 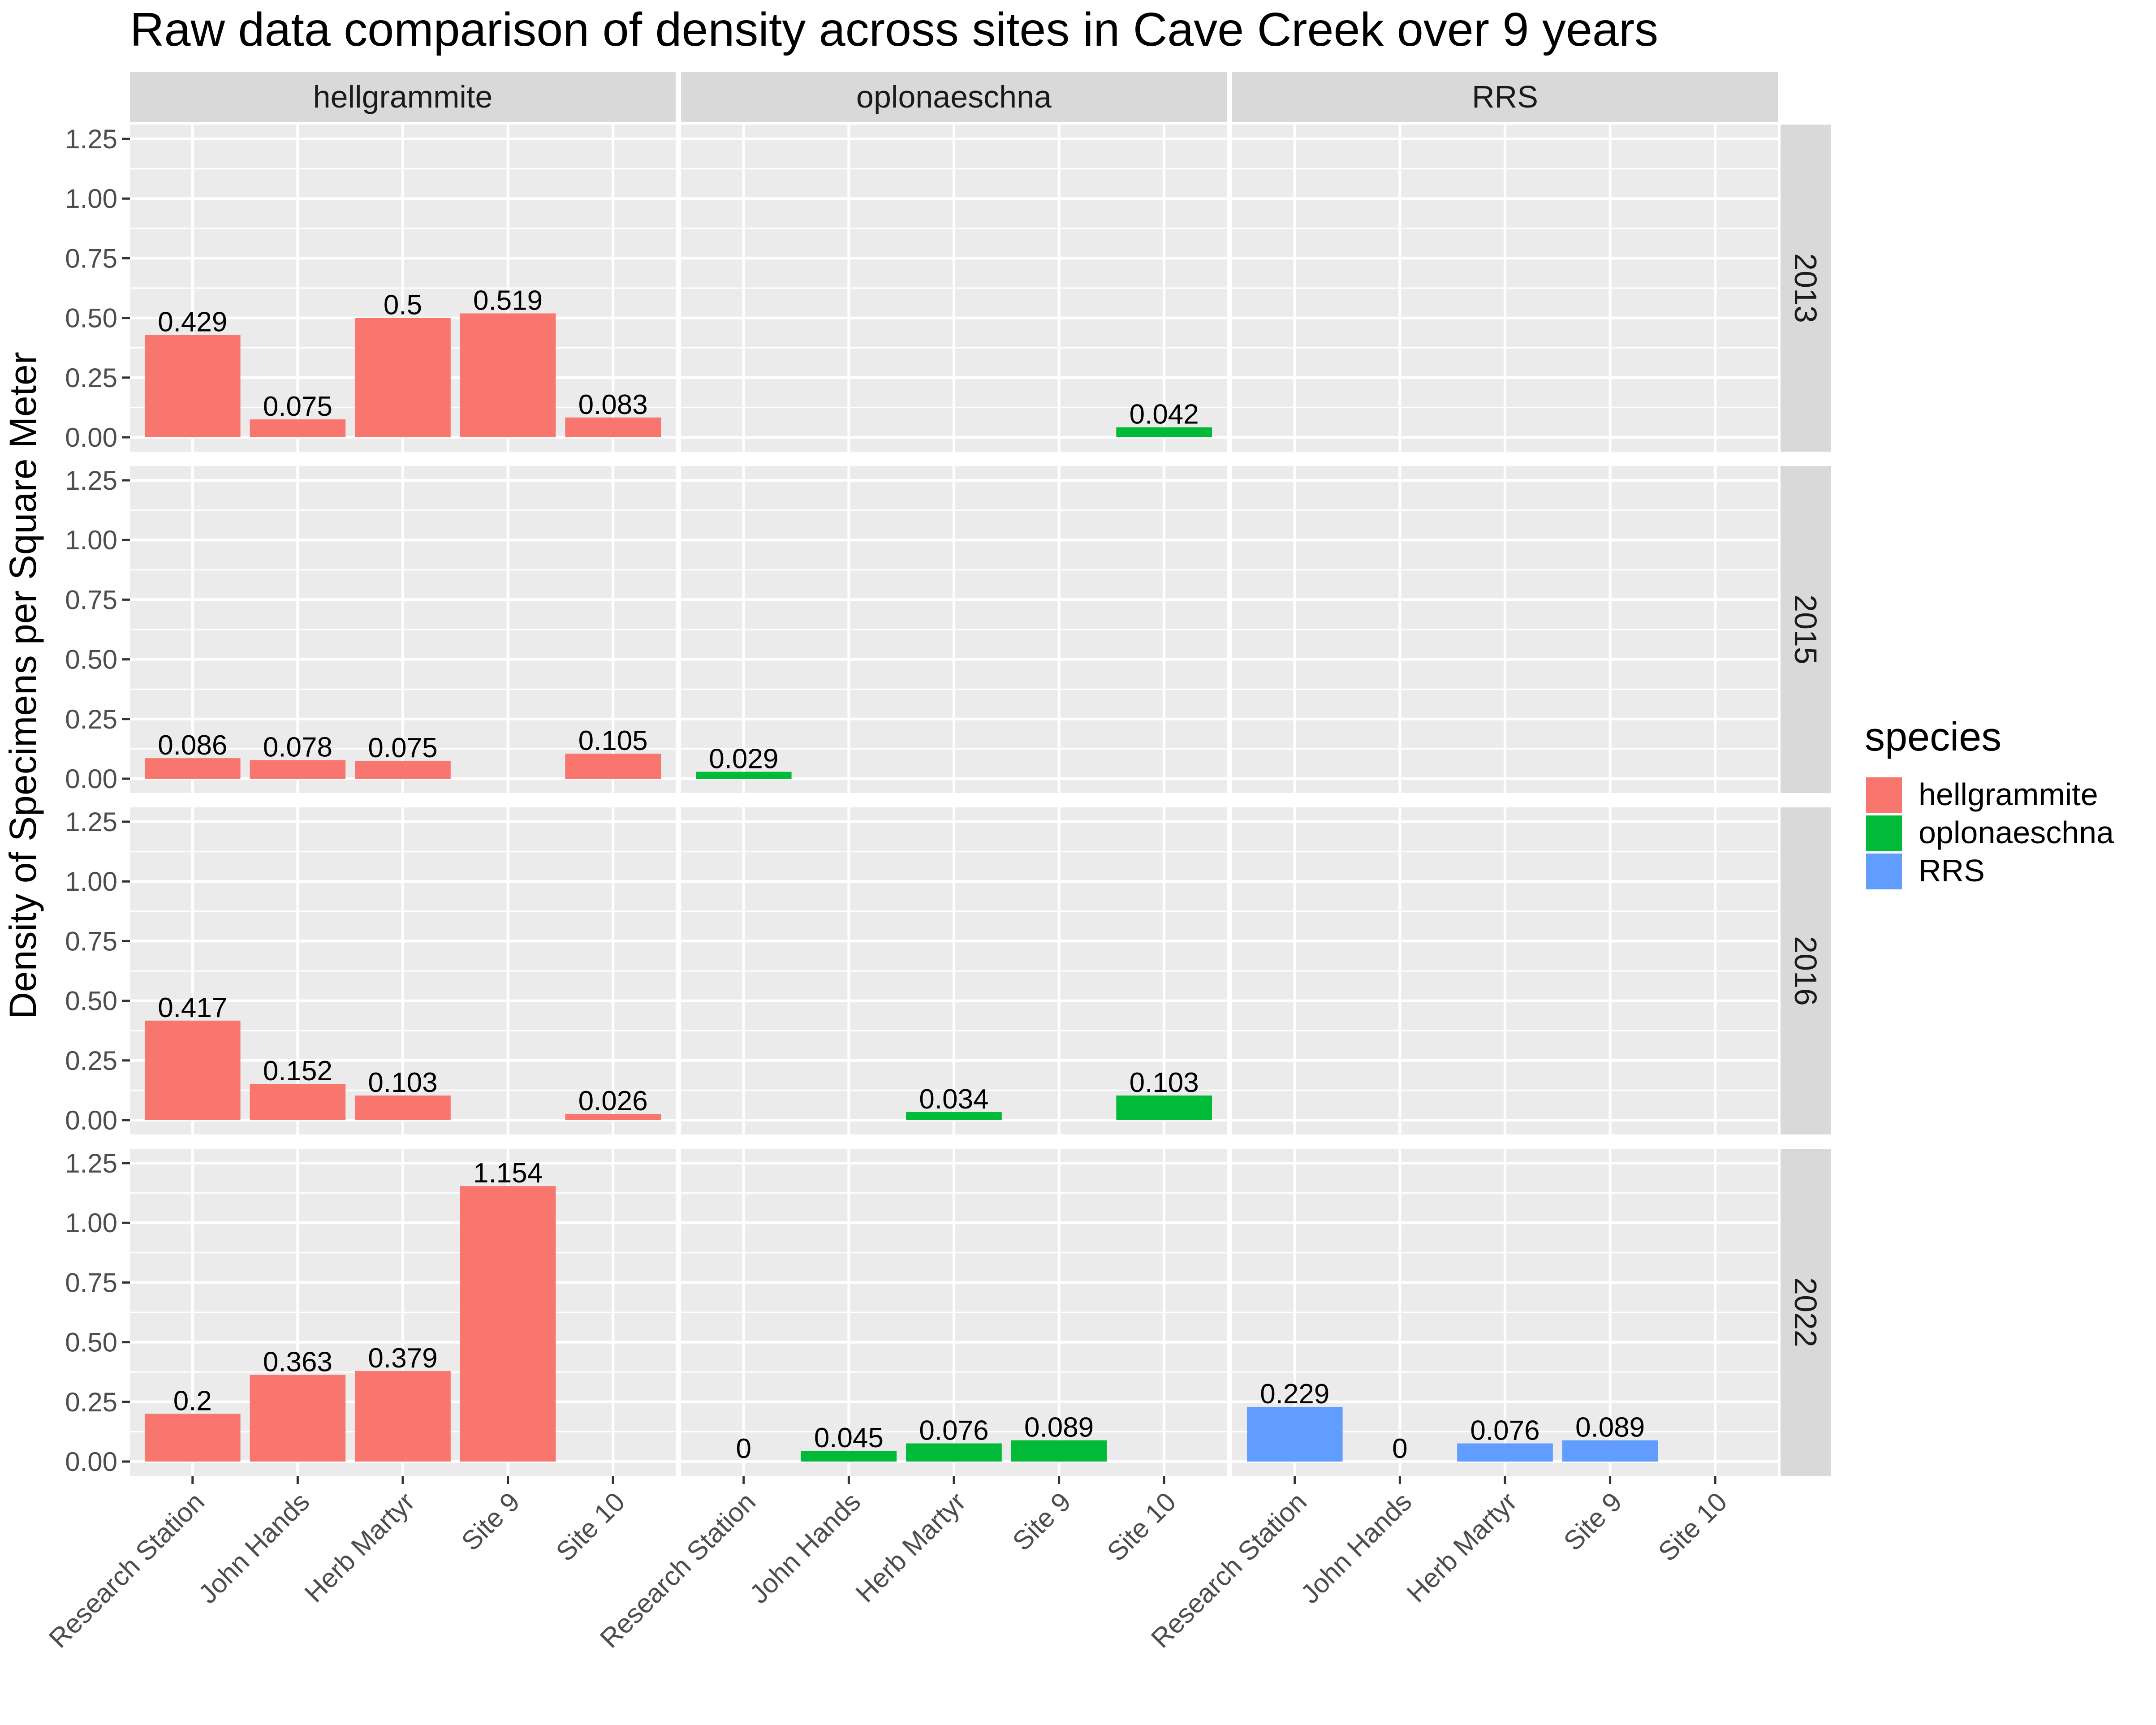 I want to click on strip-2015: 2015, so click(x=1806, y=629).